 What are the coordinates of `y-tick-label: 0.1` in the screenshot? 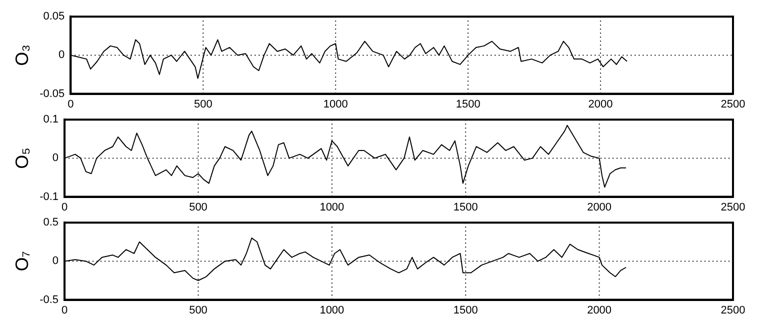 It's located at (51, 120).